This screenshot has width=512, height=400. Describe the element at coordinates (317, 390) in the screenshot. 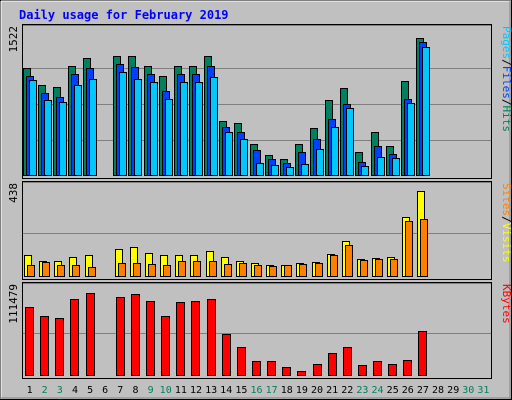

I see `day-label-20: 20` at that location.